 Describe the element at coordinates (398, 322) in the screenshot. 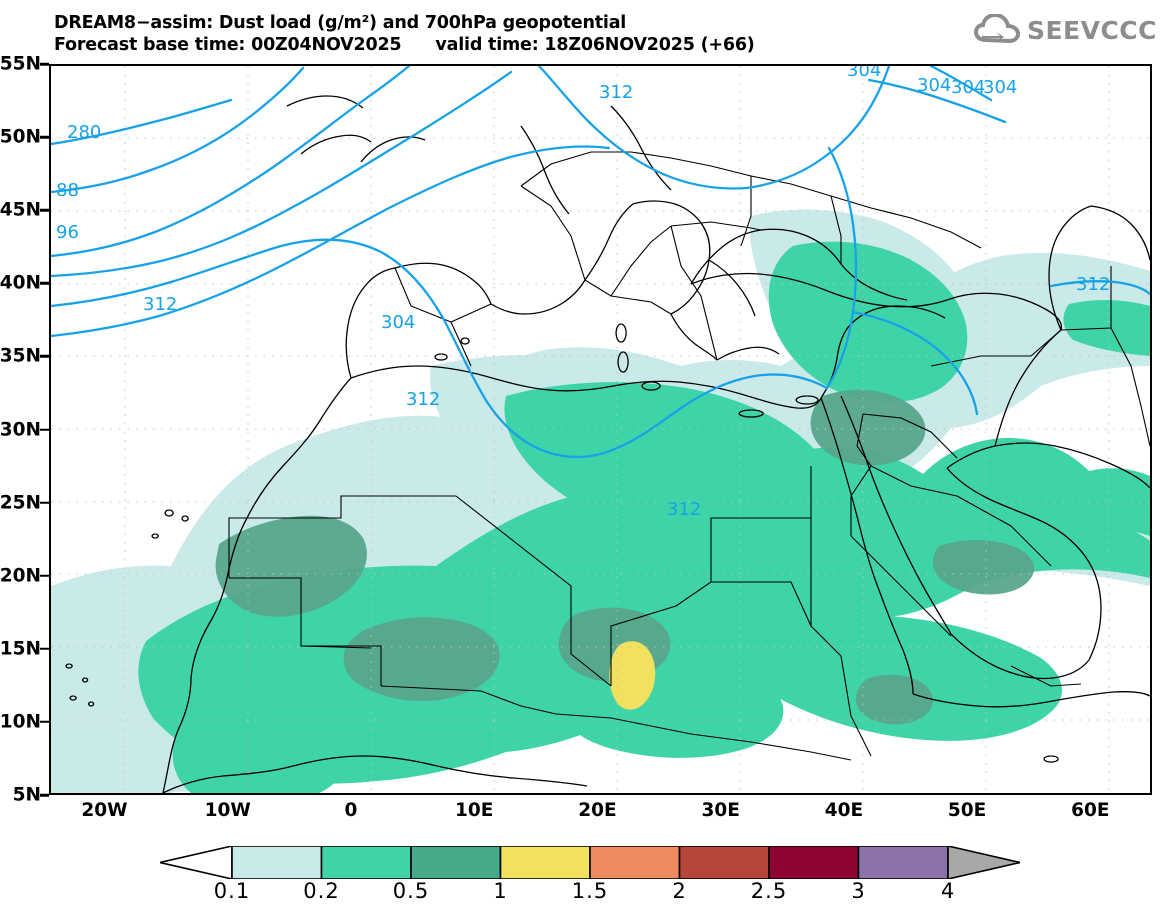

I see `contour-label-304-a: 304` at that location.